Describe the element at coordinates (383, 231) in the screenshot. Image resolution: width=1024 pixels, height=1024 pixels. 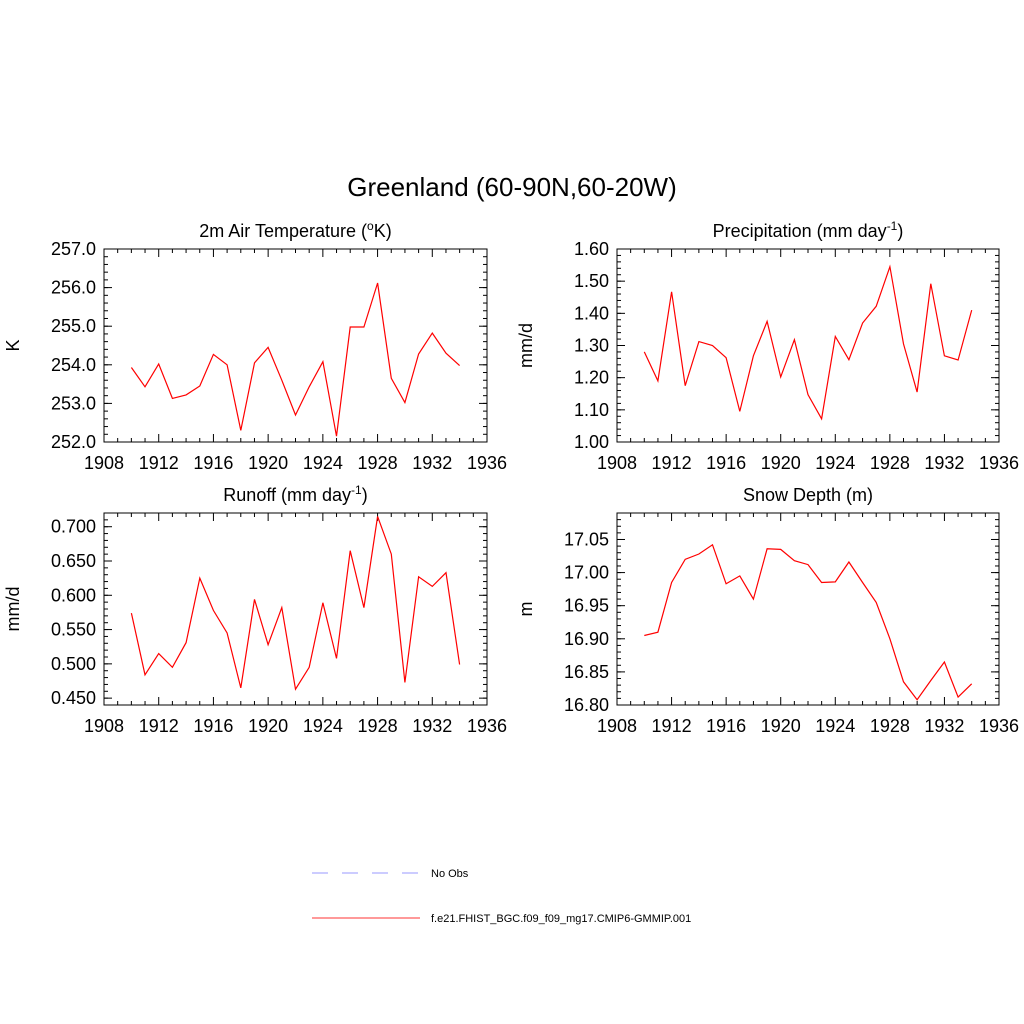
I see `panel-title-after: K)` at that location.